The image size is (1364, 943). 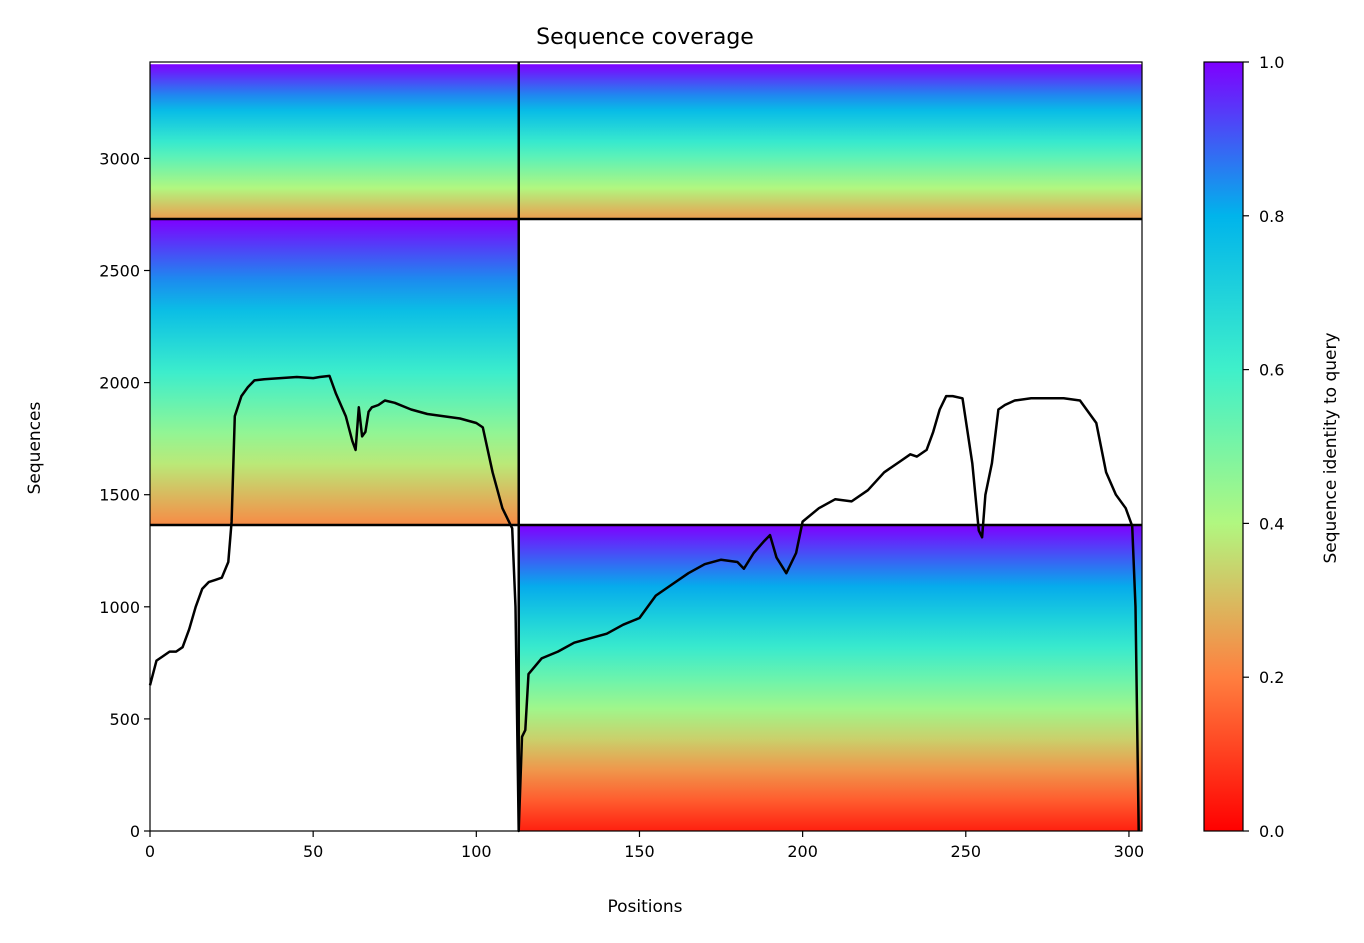 I want to click on colorbar-tick-label: 0.6, so click(x=1271, y=370).